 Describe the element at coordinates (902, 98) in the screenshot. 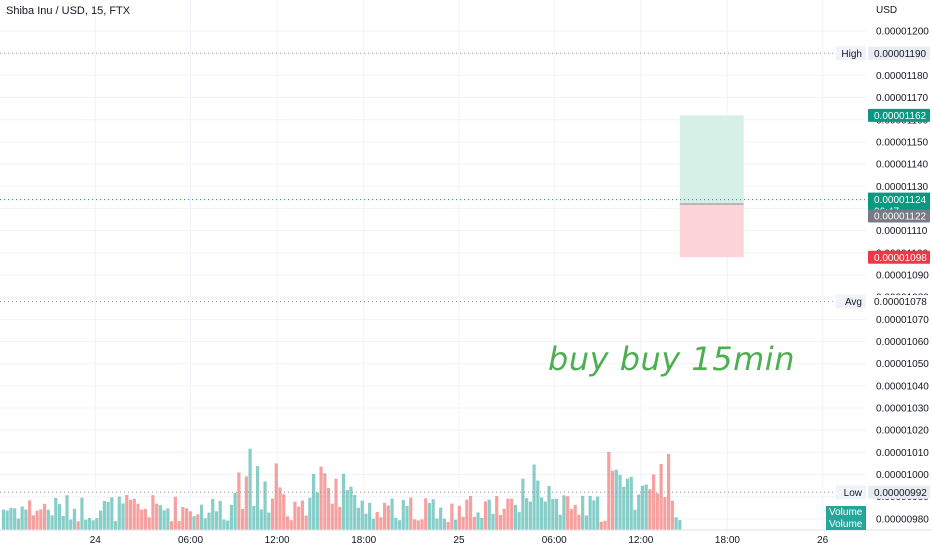

I see `price-tick-label: 0.00001170` at that location.